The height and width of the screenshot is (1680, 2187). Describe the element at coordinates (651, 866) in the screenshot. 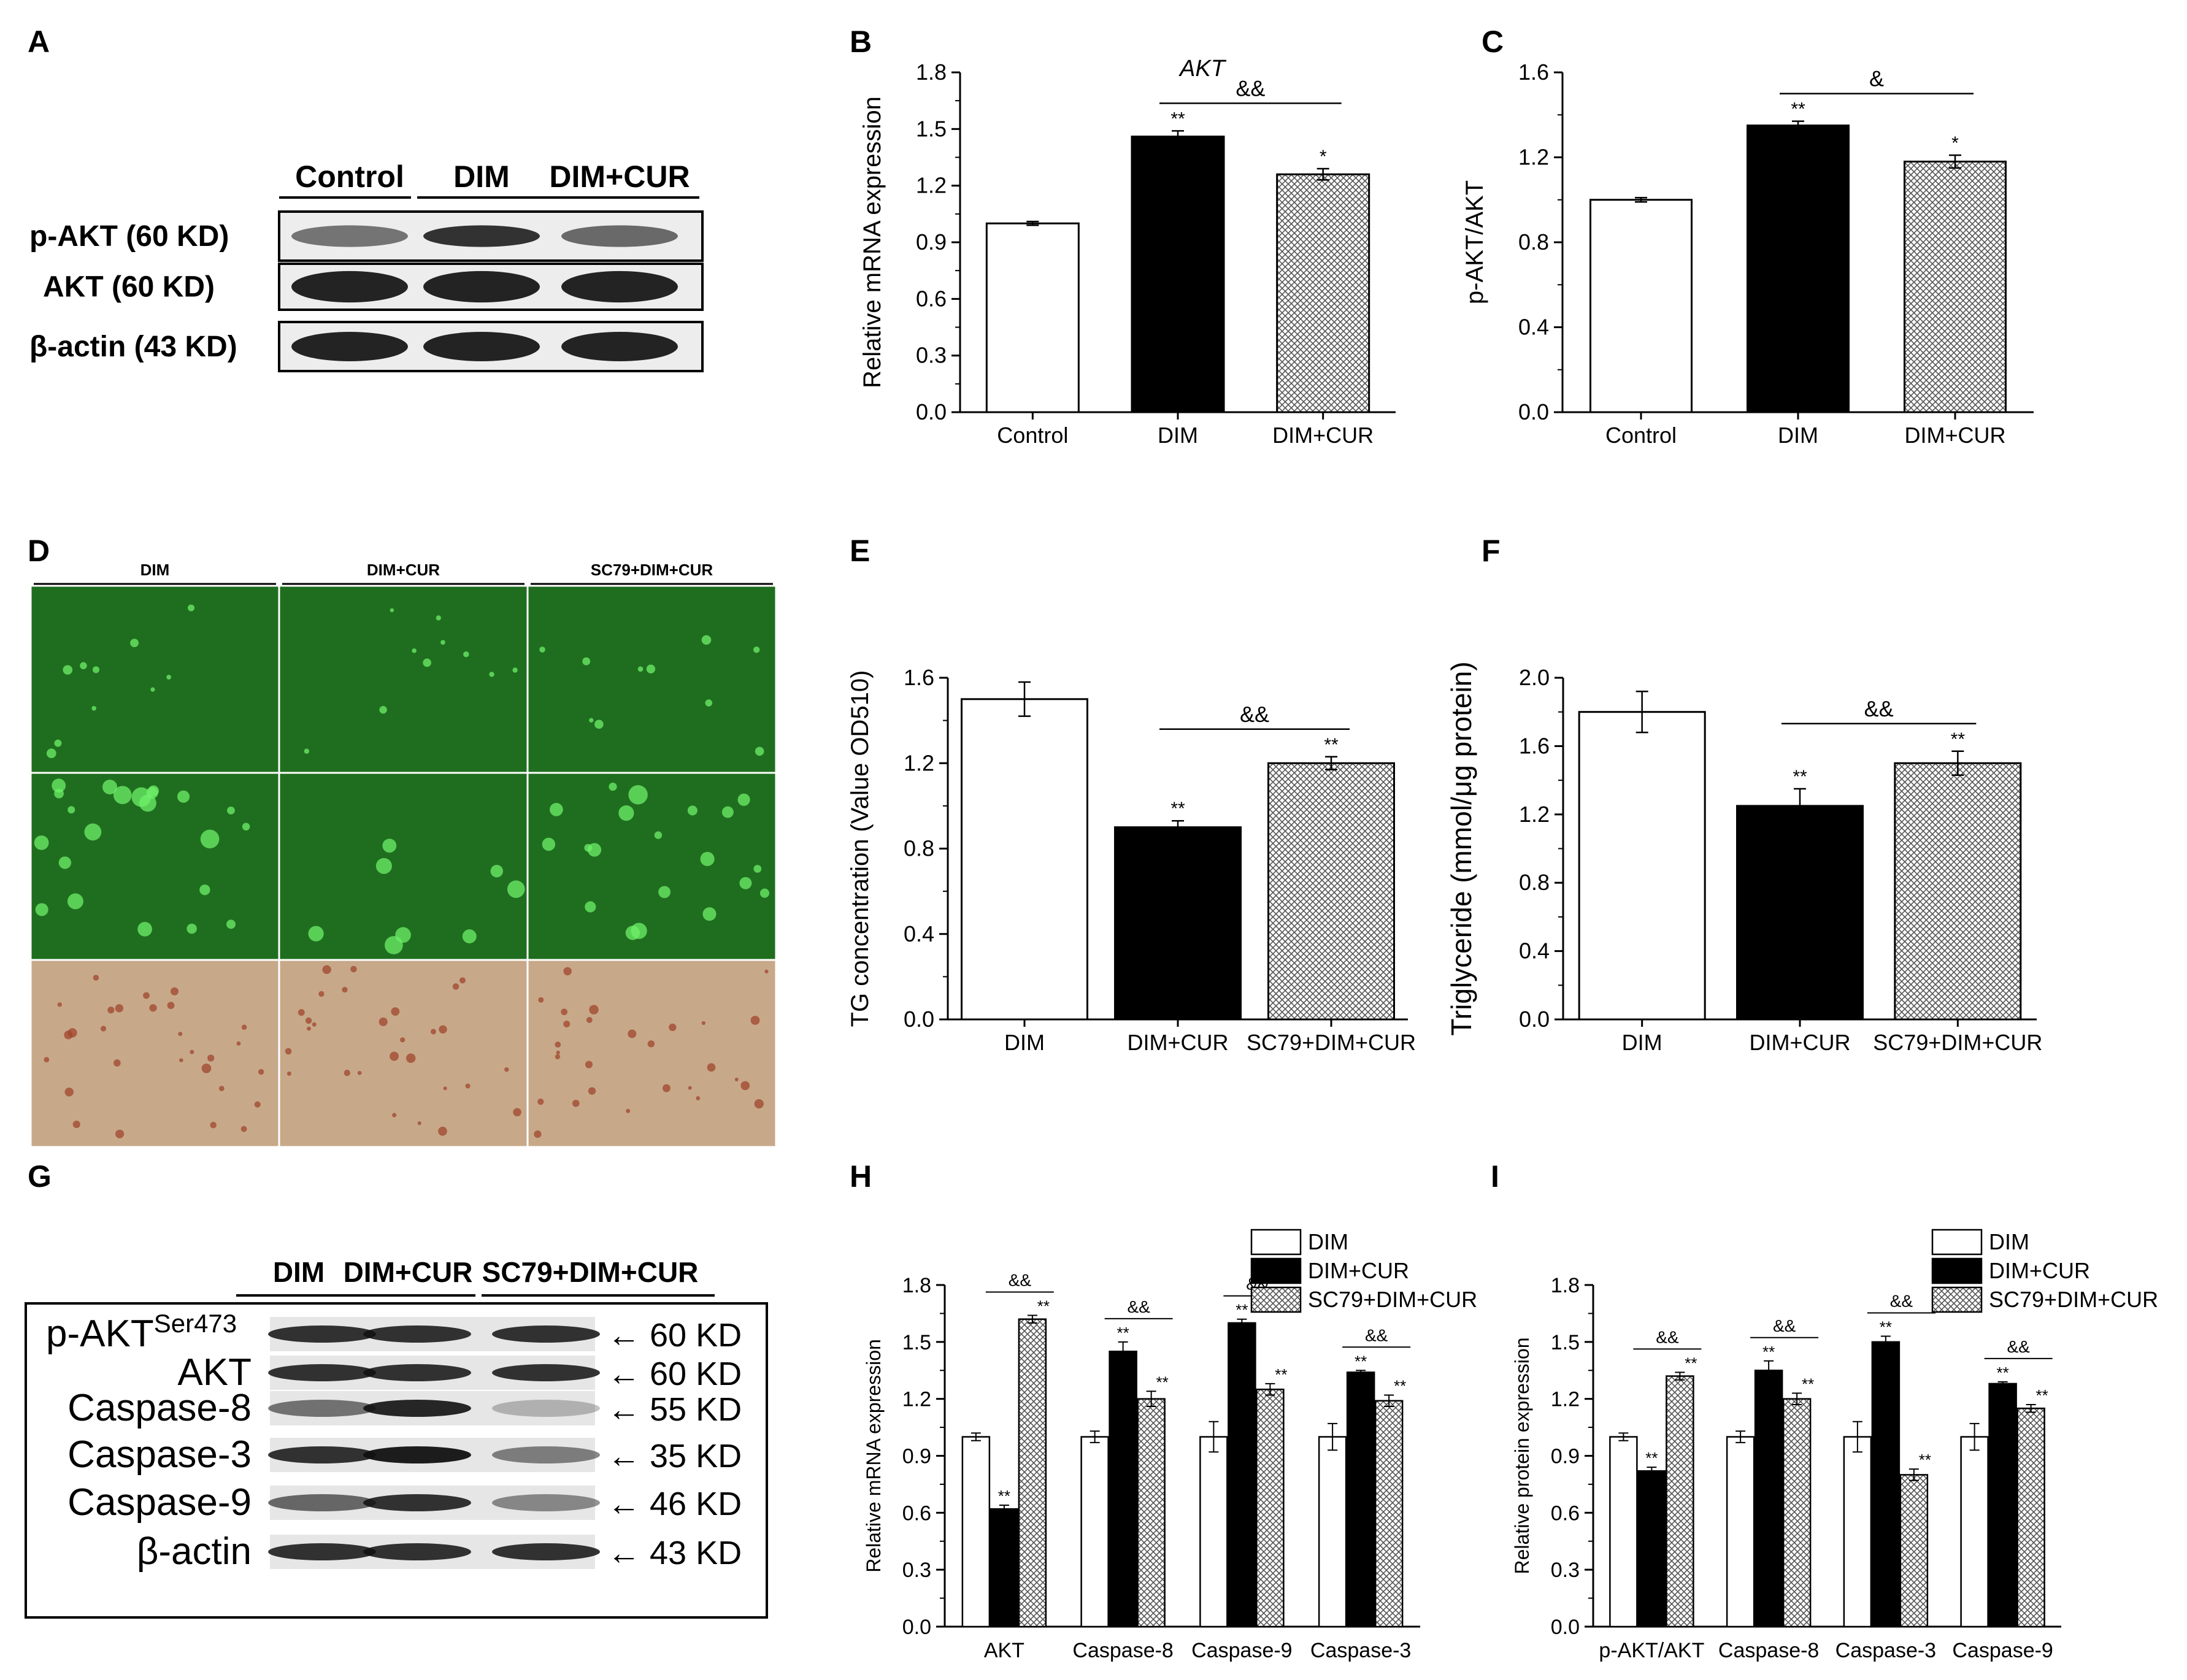

I see `micrograph-tile` at that location.